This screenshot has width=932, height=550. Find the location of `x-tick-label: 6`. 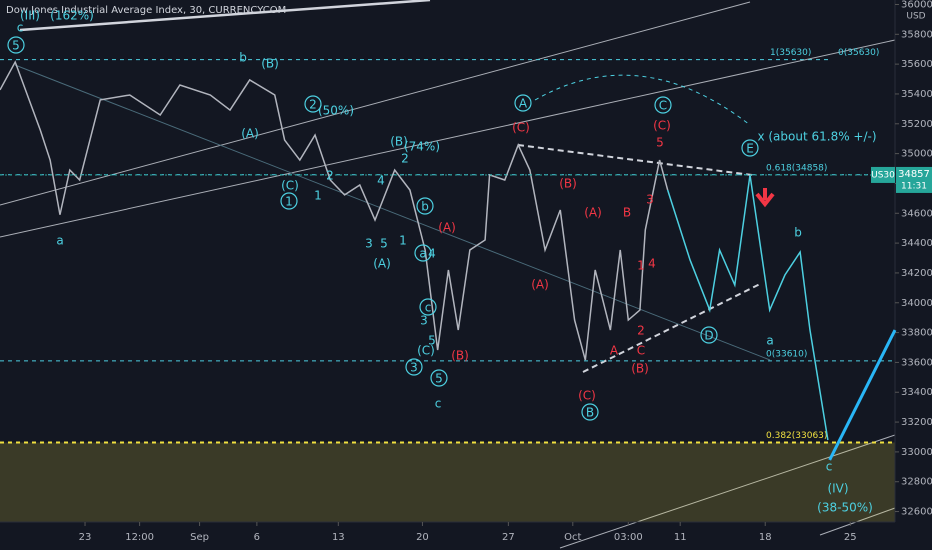

x-tick-label: 6 is located at coordinates (257, 537).